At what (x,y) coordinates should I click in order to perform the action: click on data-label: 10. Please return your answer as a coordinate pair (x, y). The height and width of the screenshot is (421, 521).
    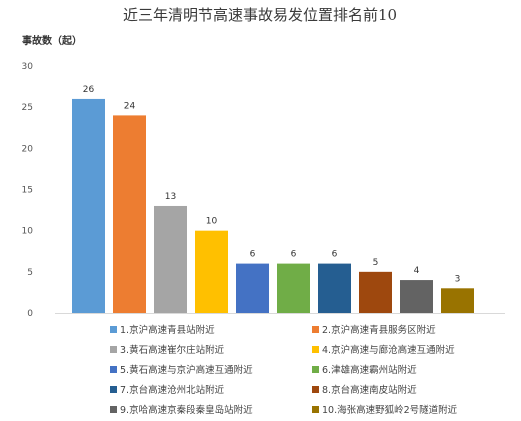
    Looking at the image, I should click on (212, 222).